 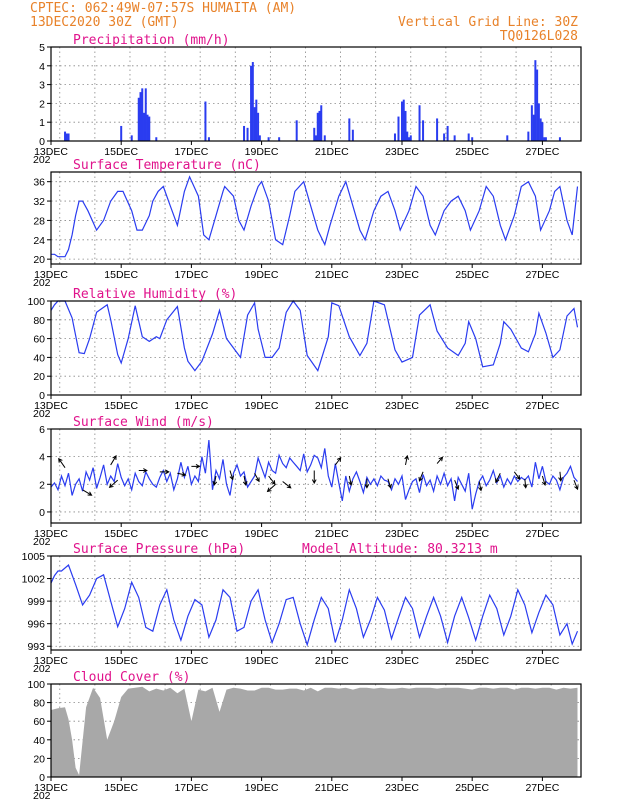 What do you see at coordinates (34, 580) in the screenshot?
I see `y-tick-label: 1002` at bounding box center [34, 580].